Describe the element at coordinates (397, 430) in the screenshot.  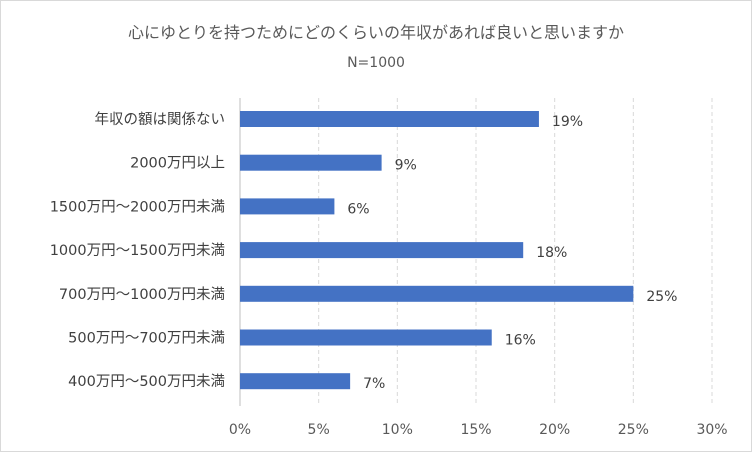
I see `x-tick-label: 10%` at that location.